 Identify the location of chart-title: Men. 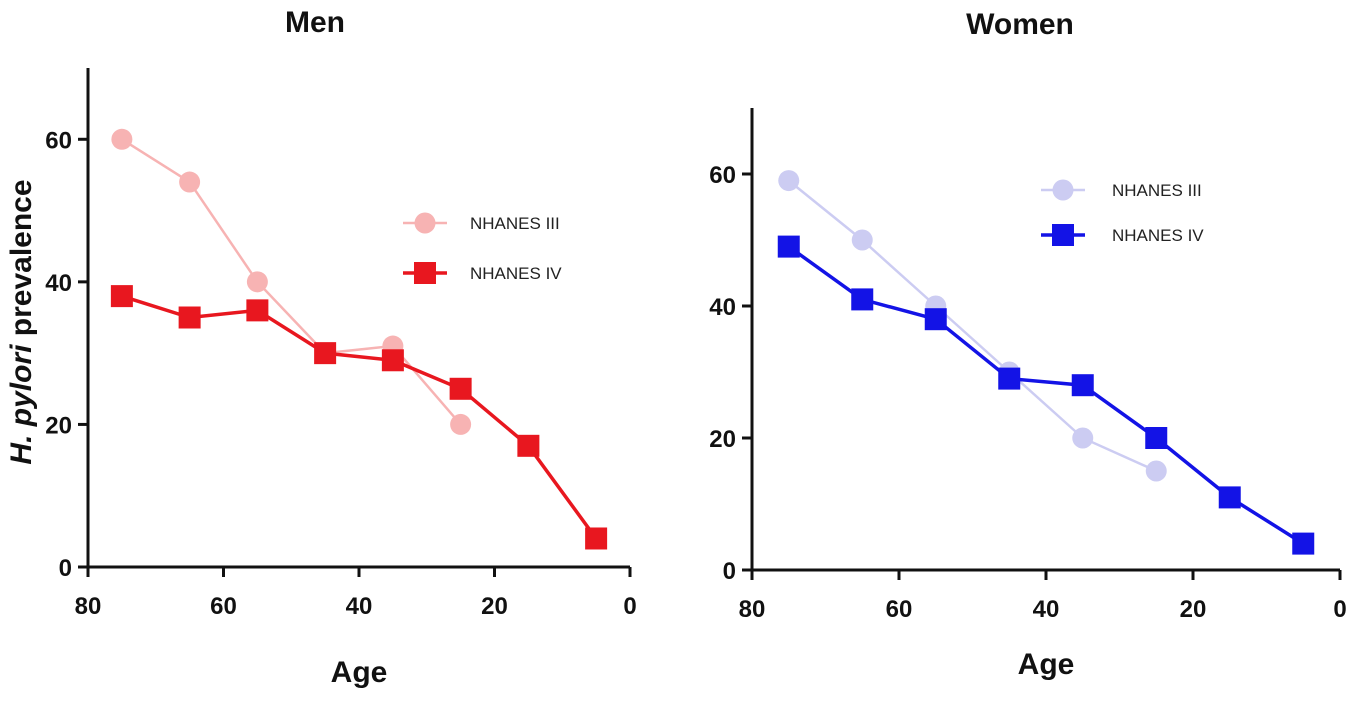
(315, 22).